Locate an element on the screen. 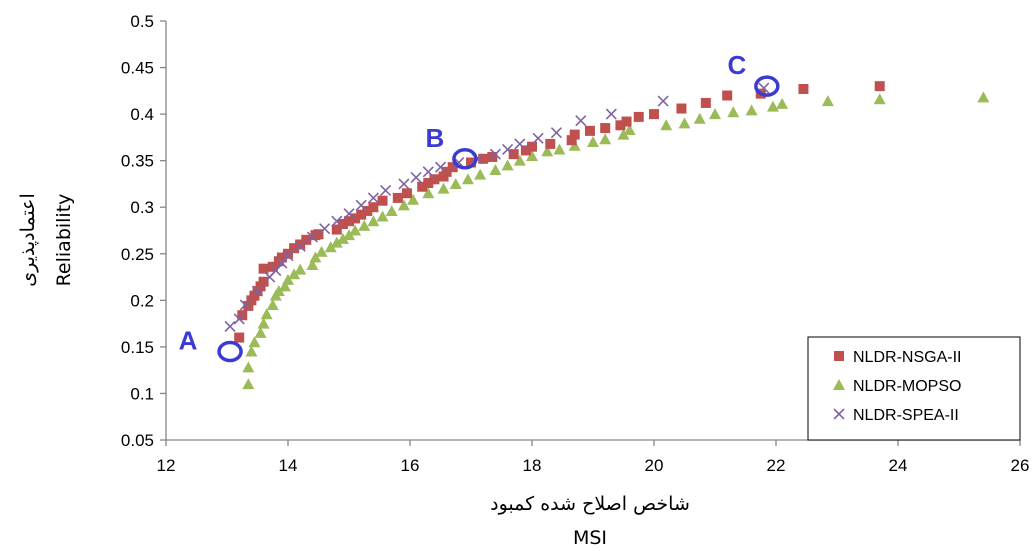 The image size is (1035, 551). legend-marker-nldr-nsga-ii is located at coordinates (839, 356).